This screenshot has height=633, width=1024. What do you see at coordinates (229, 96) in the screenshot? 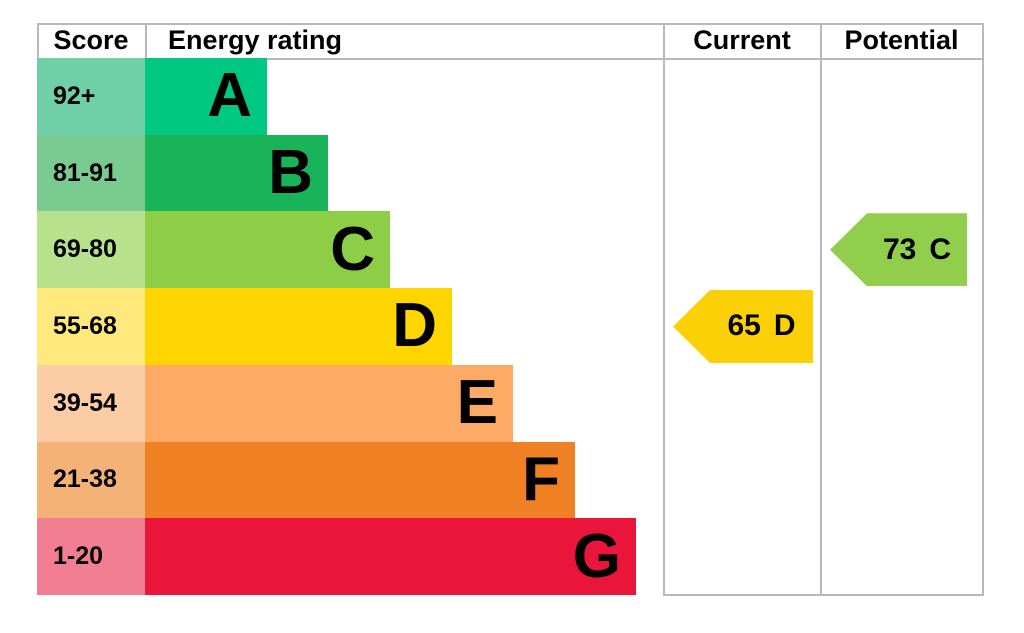
I see `rating-letter: A` at bounding box center [229, 96].